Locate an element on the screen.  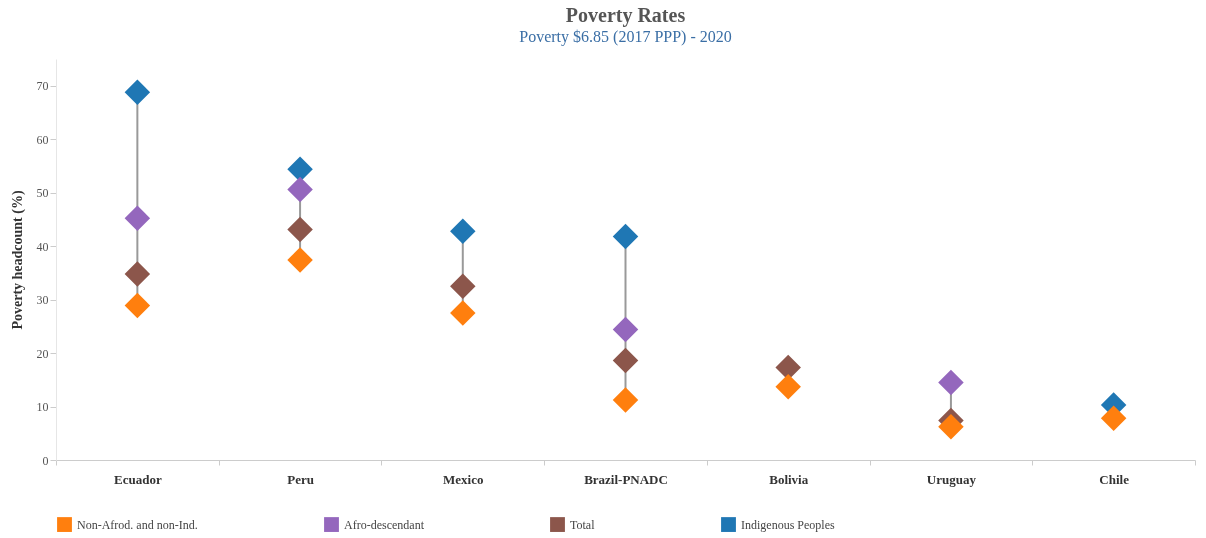
chart-title: Poverty Rates is located at coordinates (625, 15).